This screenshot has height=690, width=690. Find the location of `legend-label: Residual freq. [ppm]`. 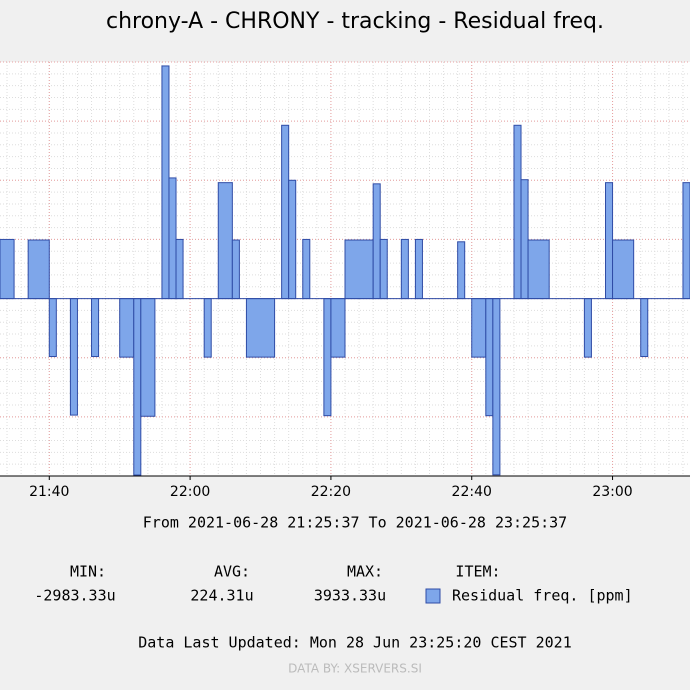

legend-label: Residual freq. [ppm] is located at coordinates (542, 596).